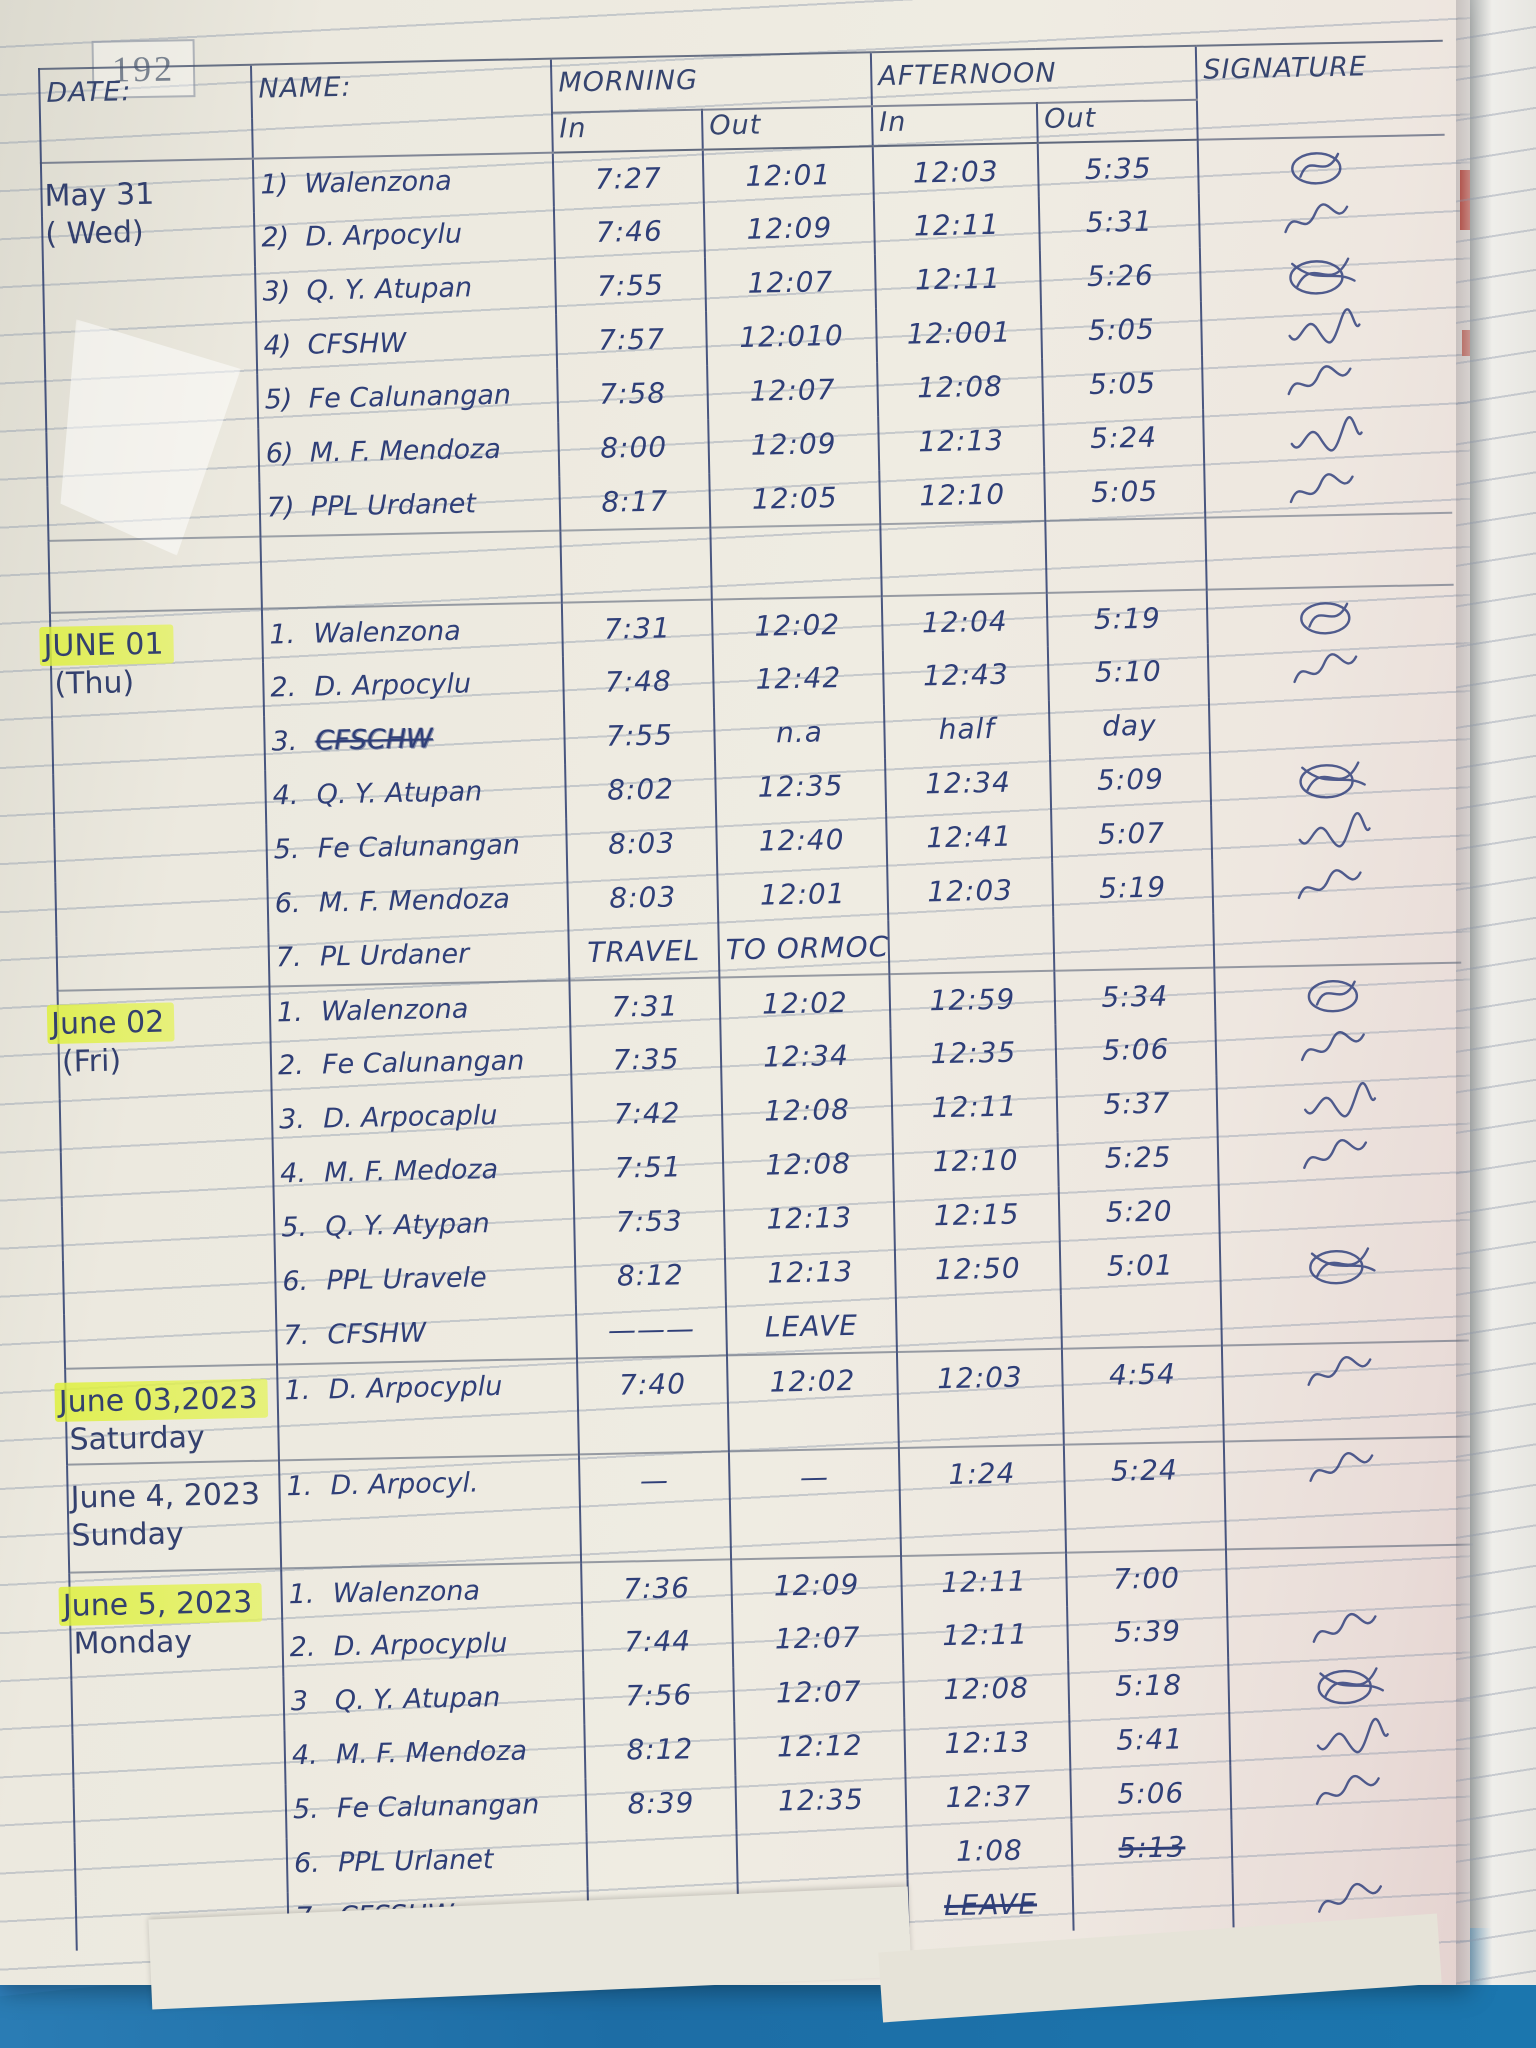 The width and height of the screenshot is (1536, 2048). What do you see at coordinates (821, 1800) in the screenshot?
I see `morning-out-cell: 12:35` at bounding box center [821, 1800].